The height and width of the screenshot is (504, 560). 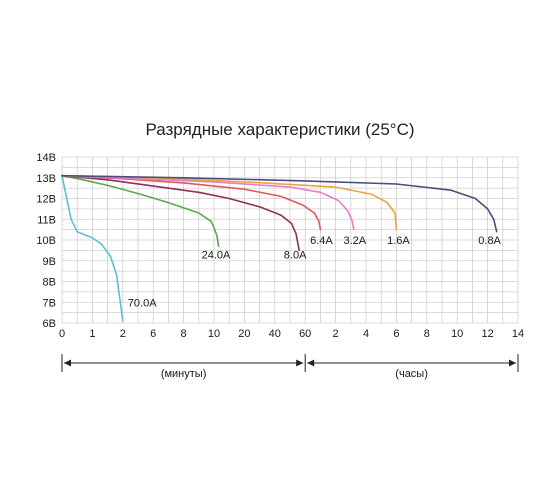 What do you see at coordinates (275, 334) in the screenshot?
I see `x-tick-label: 40` at bounding box center [275, 334].